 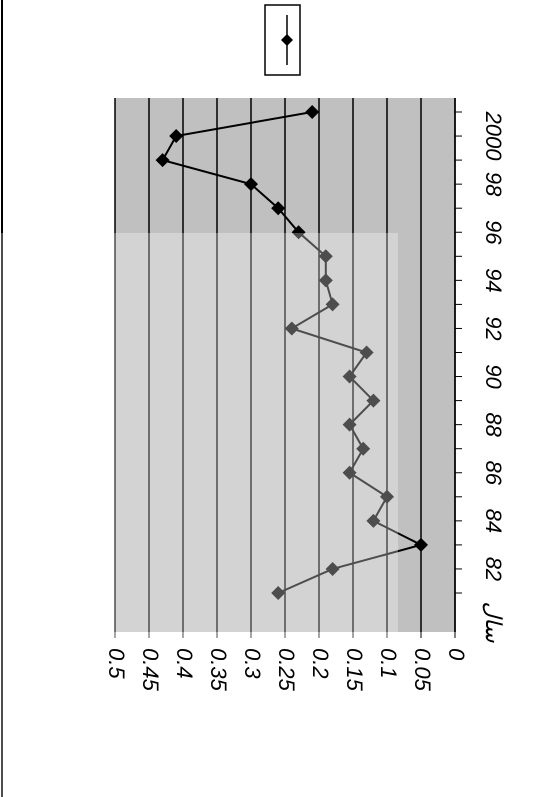 I want to click on y-tick-label: 0.15, so click(x=354, y=670).